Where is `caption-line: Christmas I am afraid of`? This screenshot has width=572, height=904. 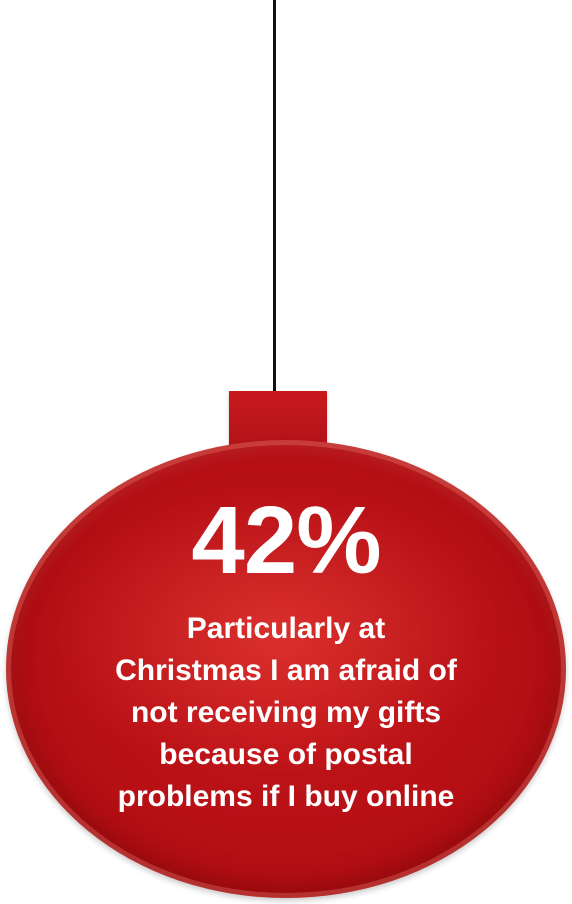
caption-line: Christmas I am afraid of is located at coordinates (286, 670).